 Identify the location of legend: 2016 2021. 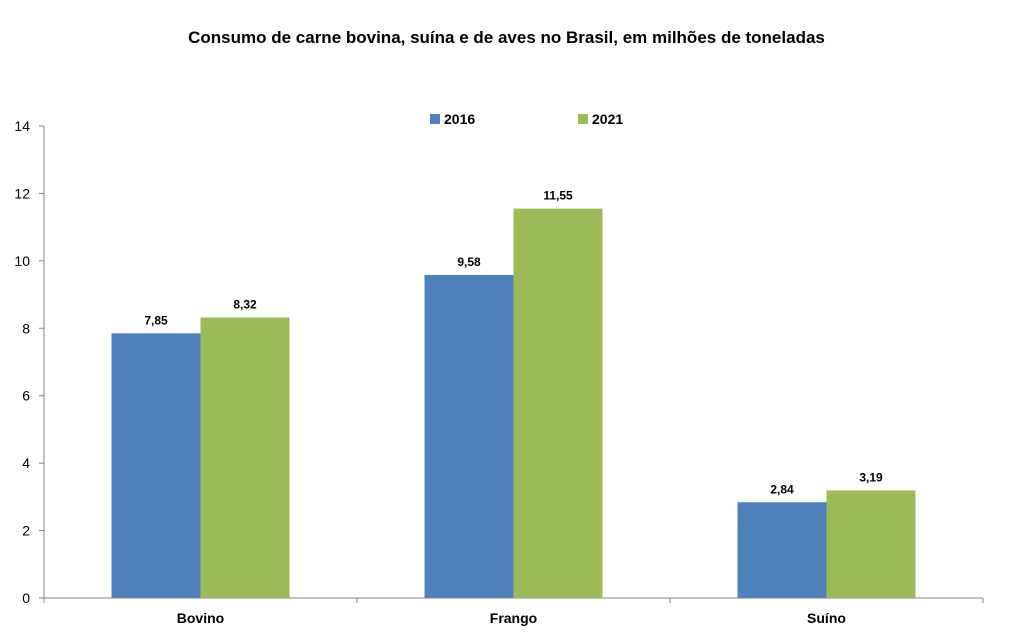
(526, 119).